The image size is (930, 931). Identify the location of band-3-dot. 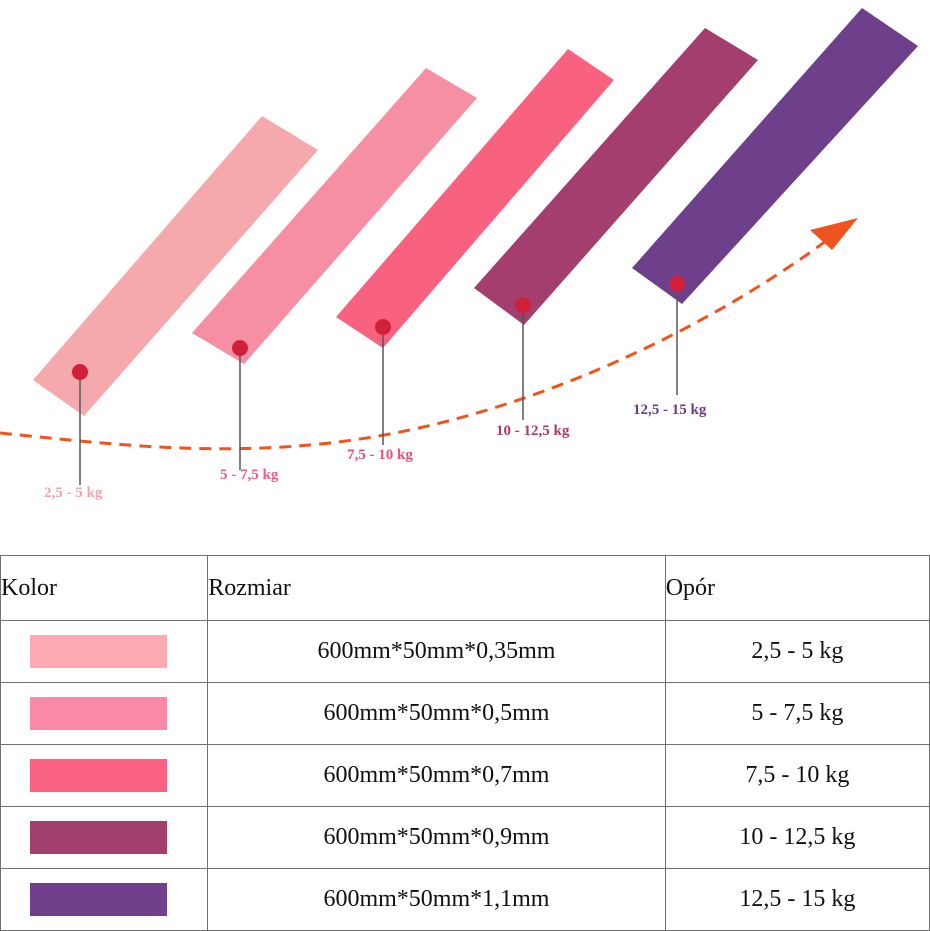
(383, 327).